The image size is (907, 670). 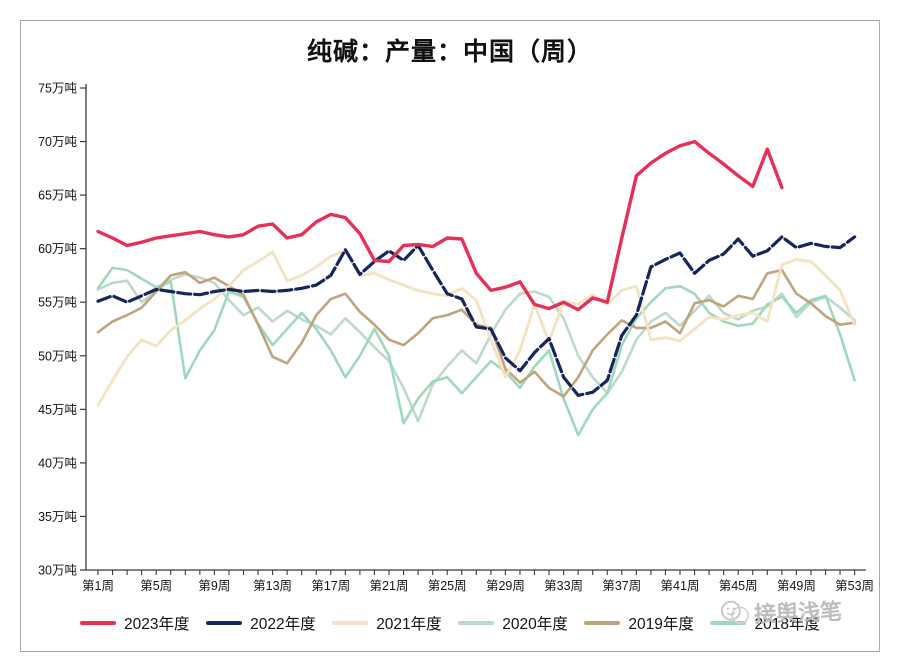 I want to click on y-tick-label: 40万吨, so click(x=57, y=463).